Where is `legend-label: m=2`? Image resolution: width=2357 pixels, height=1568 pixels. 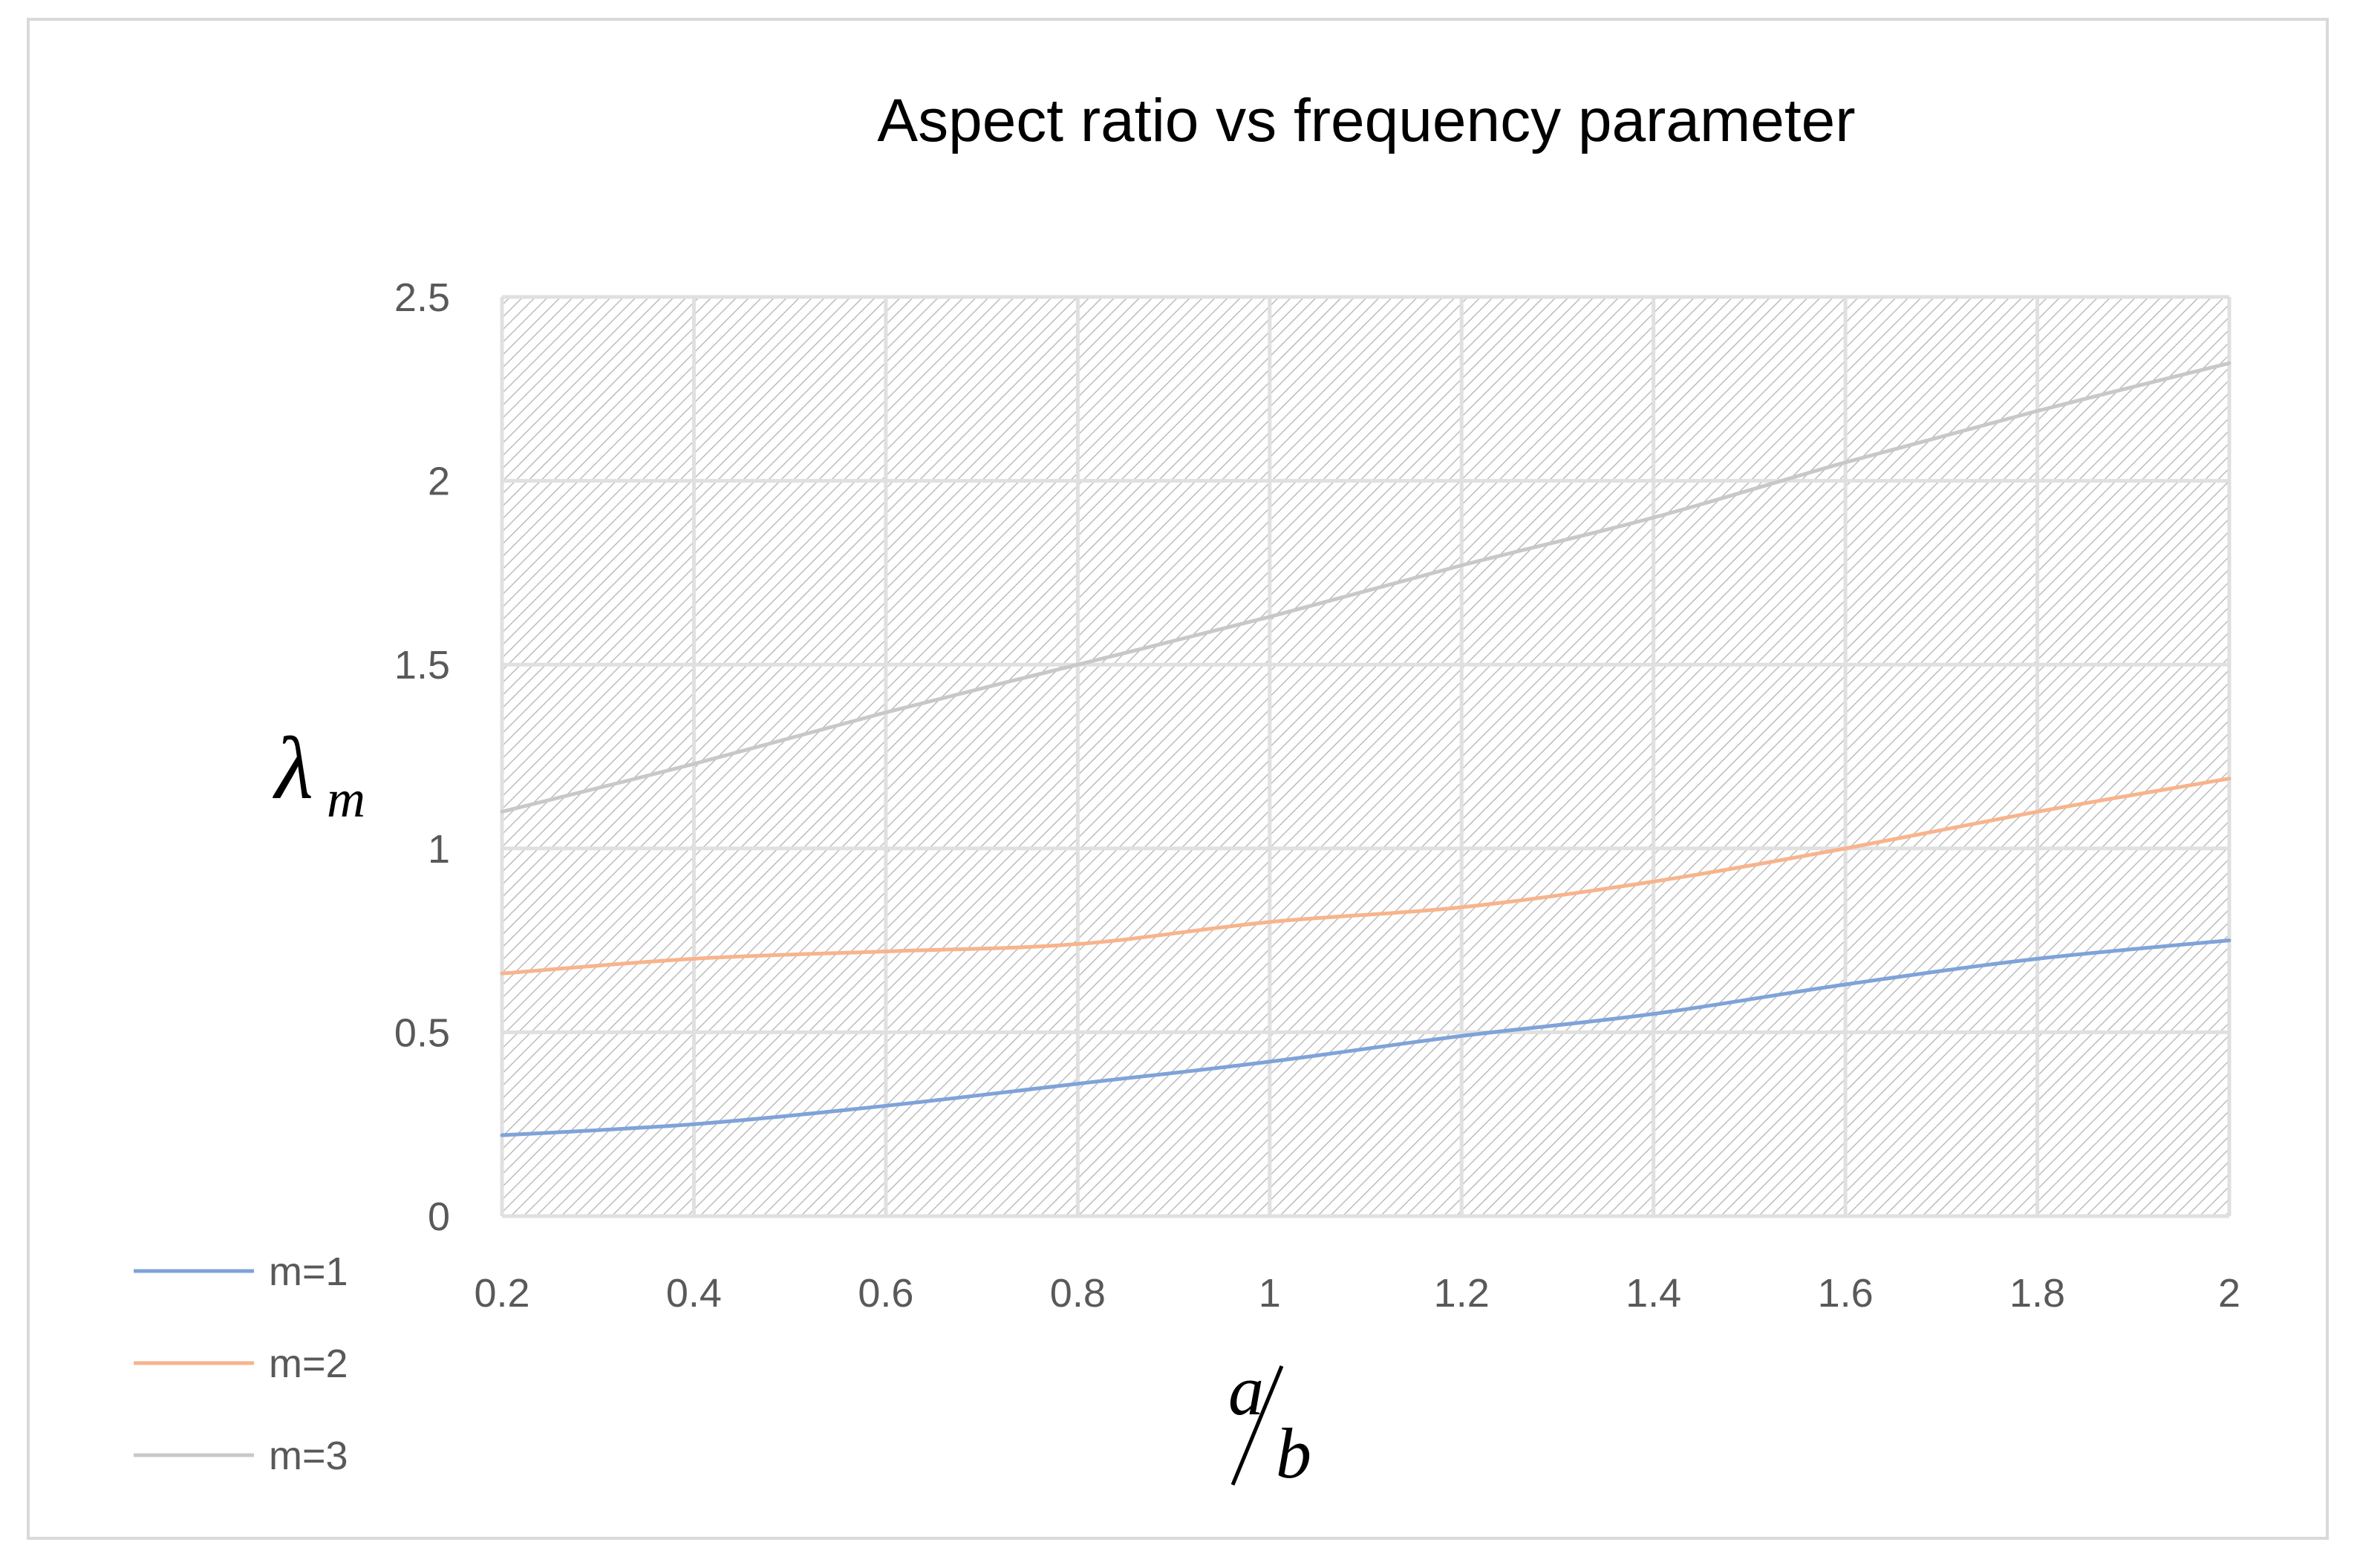
legend-label: m=2 is located at coordinates (308, 1364).